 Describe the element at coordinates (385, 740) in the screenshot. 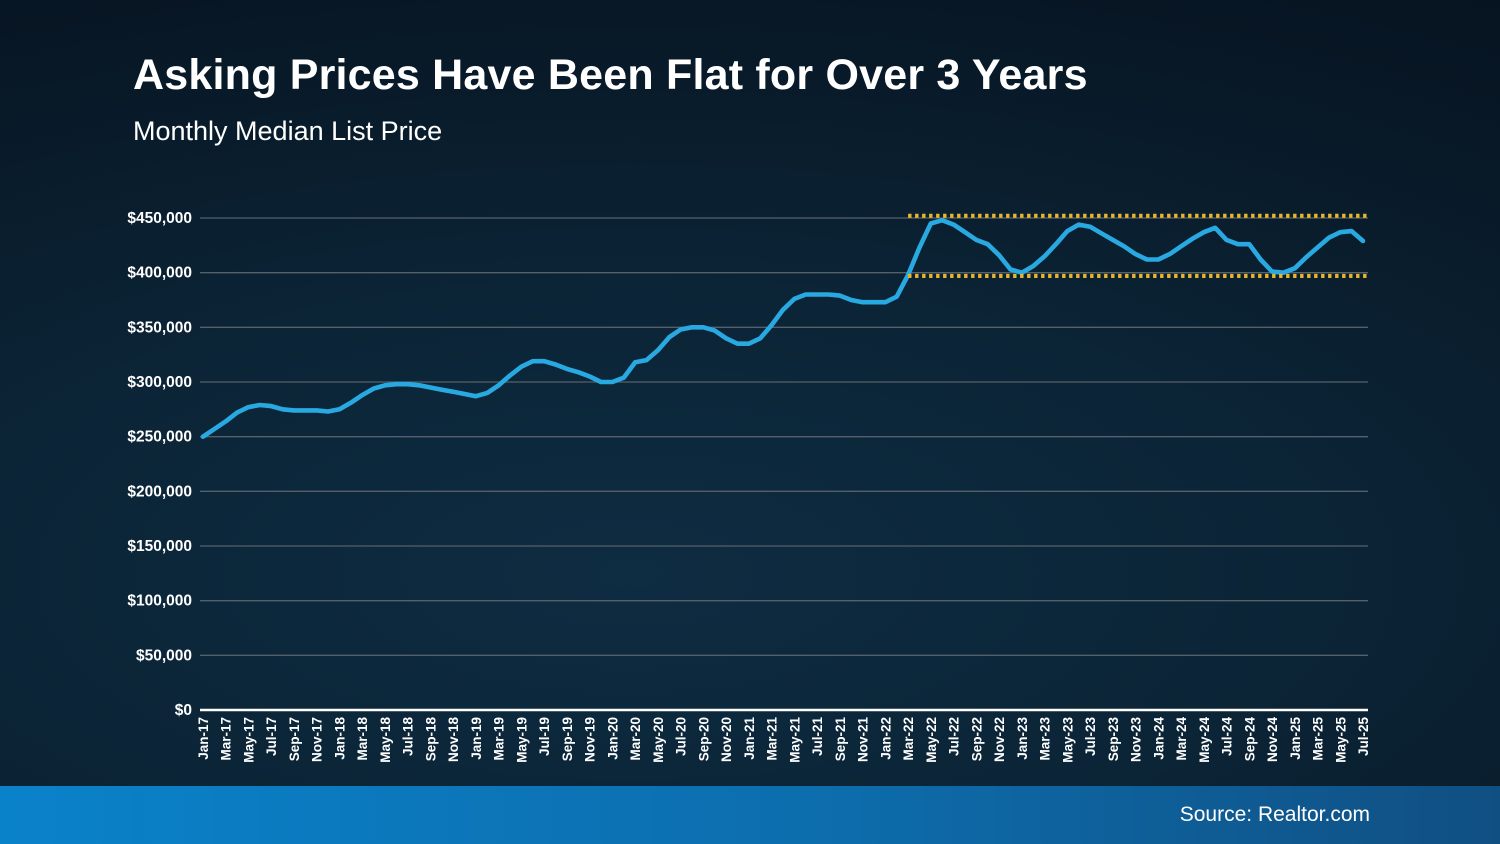

I see `x-tick-label: May-18` at that location.